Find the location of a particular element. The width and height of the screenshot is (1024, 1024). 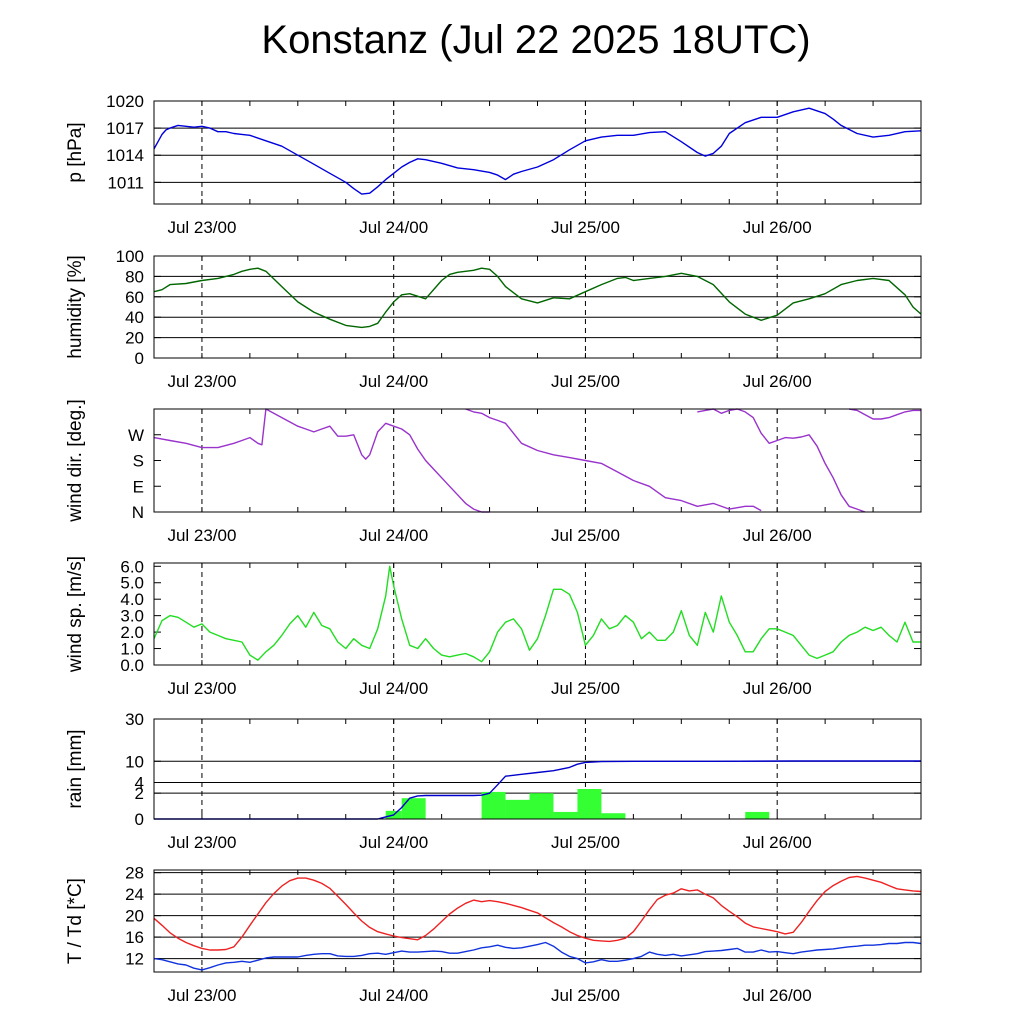

y-tick-label: 12 is located at coordinates (134, 959).